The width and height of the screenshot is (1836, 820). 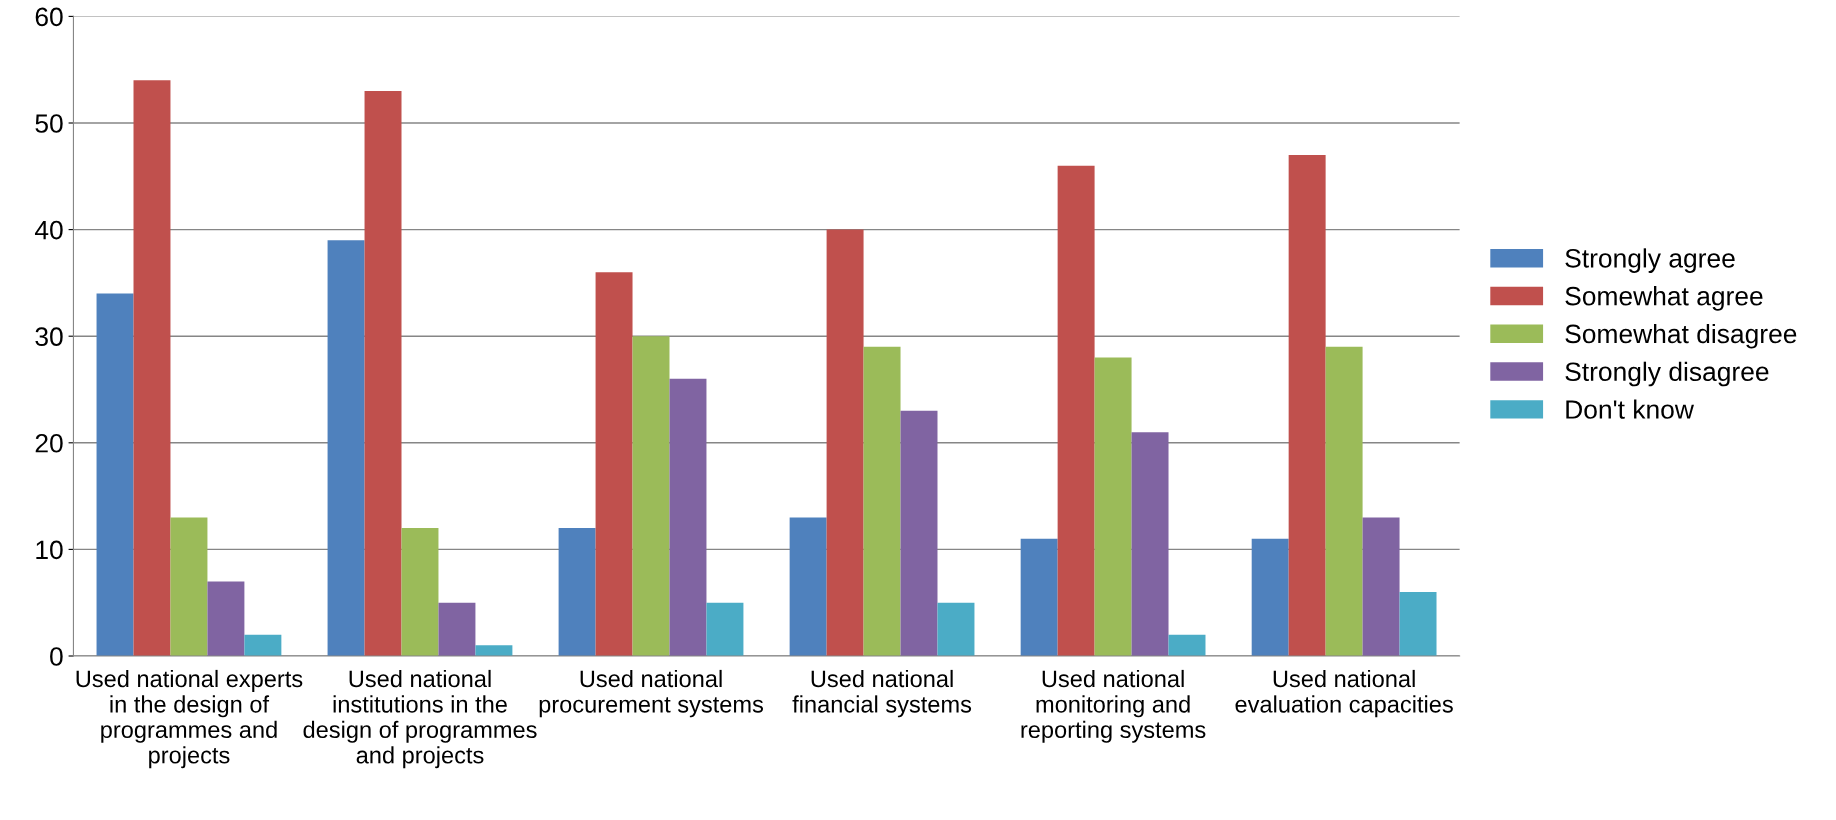 What do you see at coordinates (49, 550) in the screenshot?
I see `y-tick-label: 10` at bounding box center [49, 550].